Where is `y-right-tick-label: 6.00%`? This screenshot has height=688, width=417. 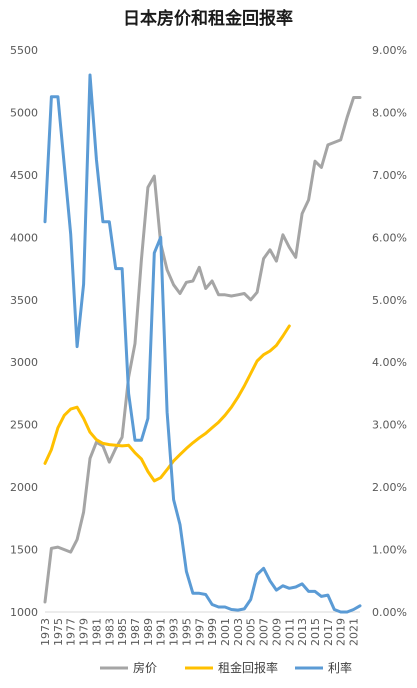
y-right-tick-label: 6.00% is located at coordinates (389, 237).